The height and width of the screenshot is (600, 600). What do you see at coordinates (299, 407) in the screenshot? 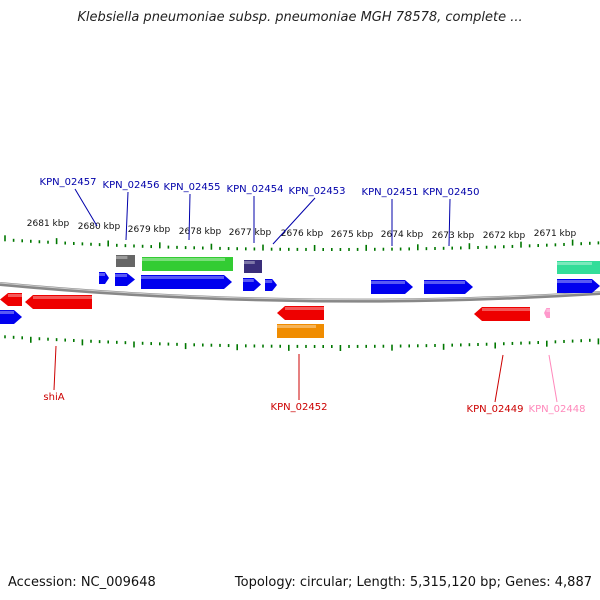
I see `gene-label: KPN_02452` at bounding box center [299, 407].